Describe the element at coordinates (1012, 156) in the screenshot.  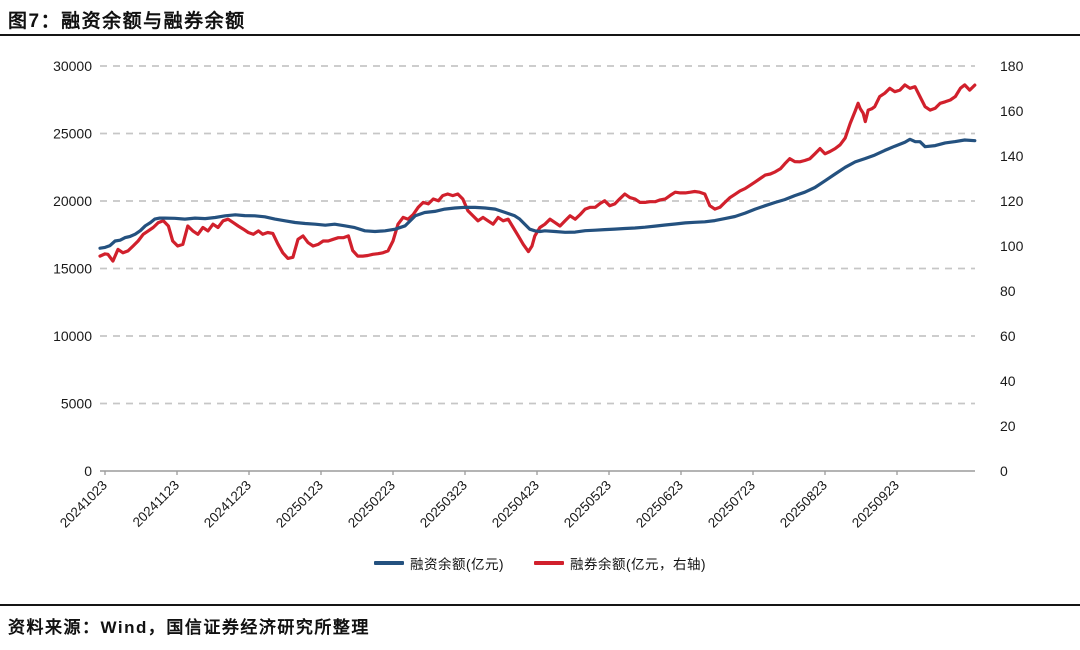
I see `y-right-tick-label: 140` at that location.